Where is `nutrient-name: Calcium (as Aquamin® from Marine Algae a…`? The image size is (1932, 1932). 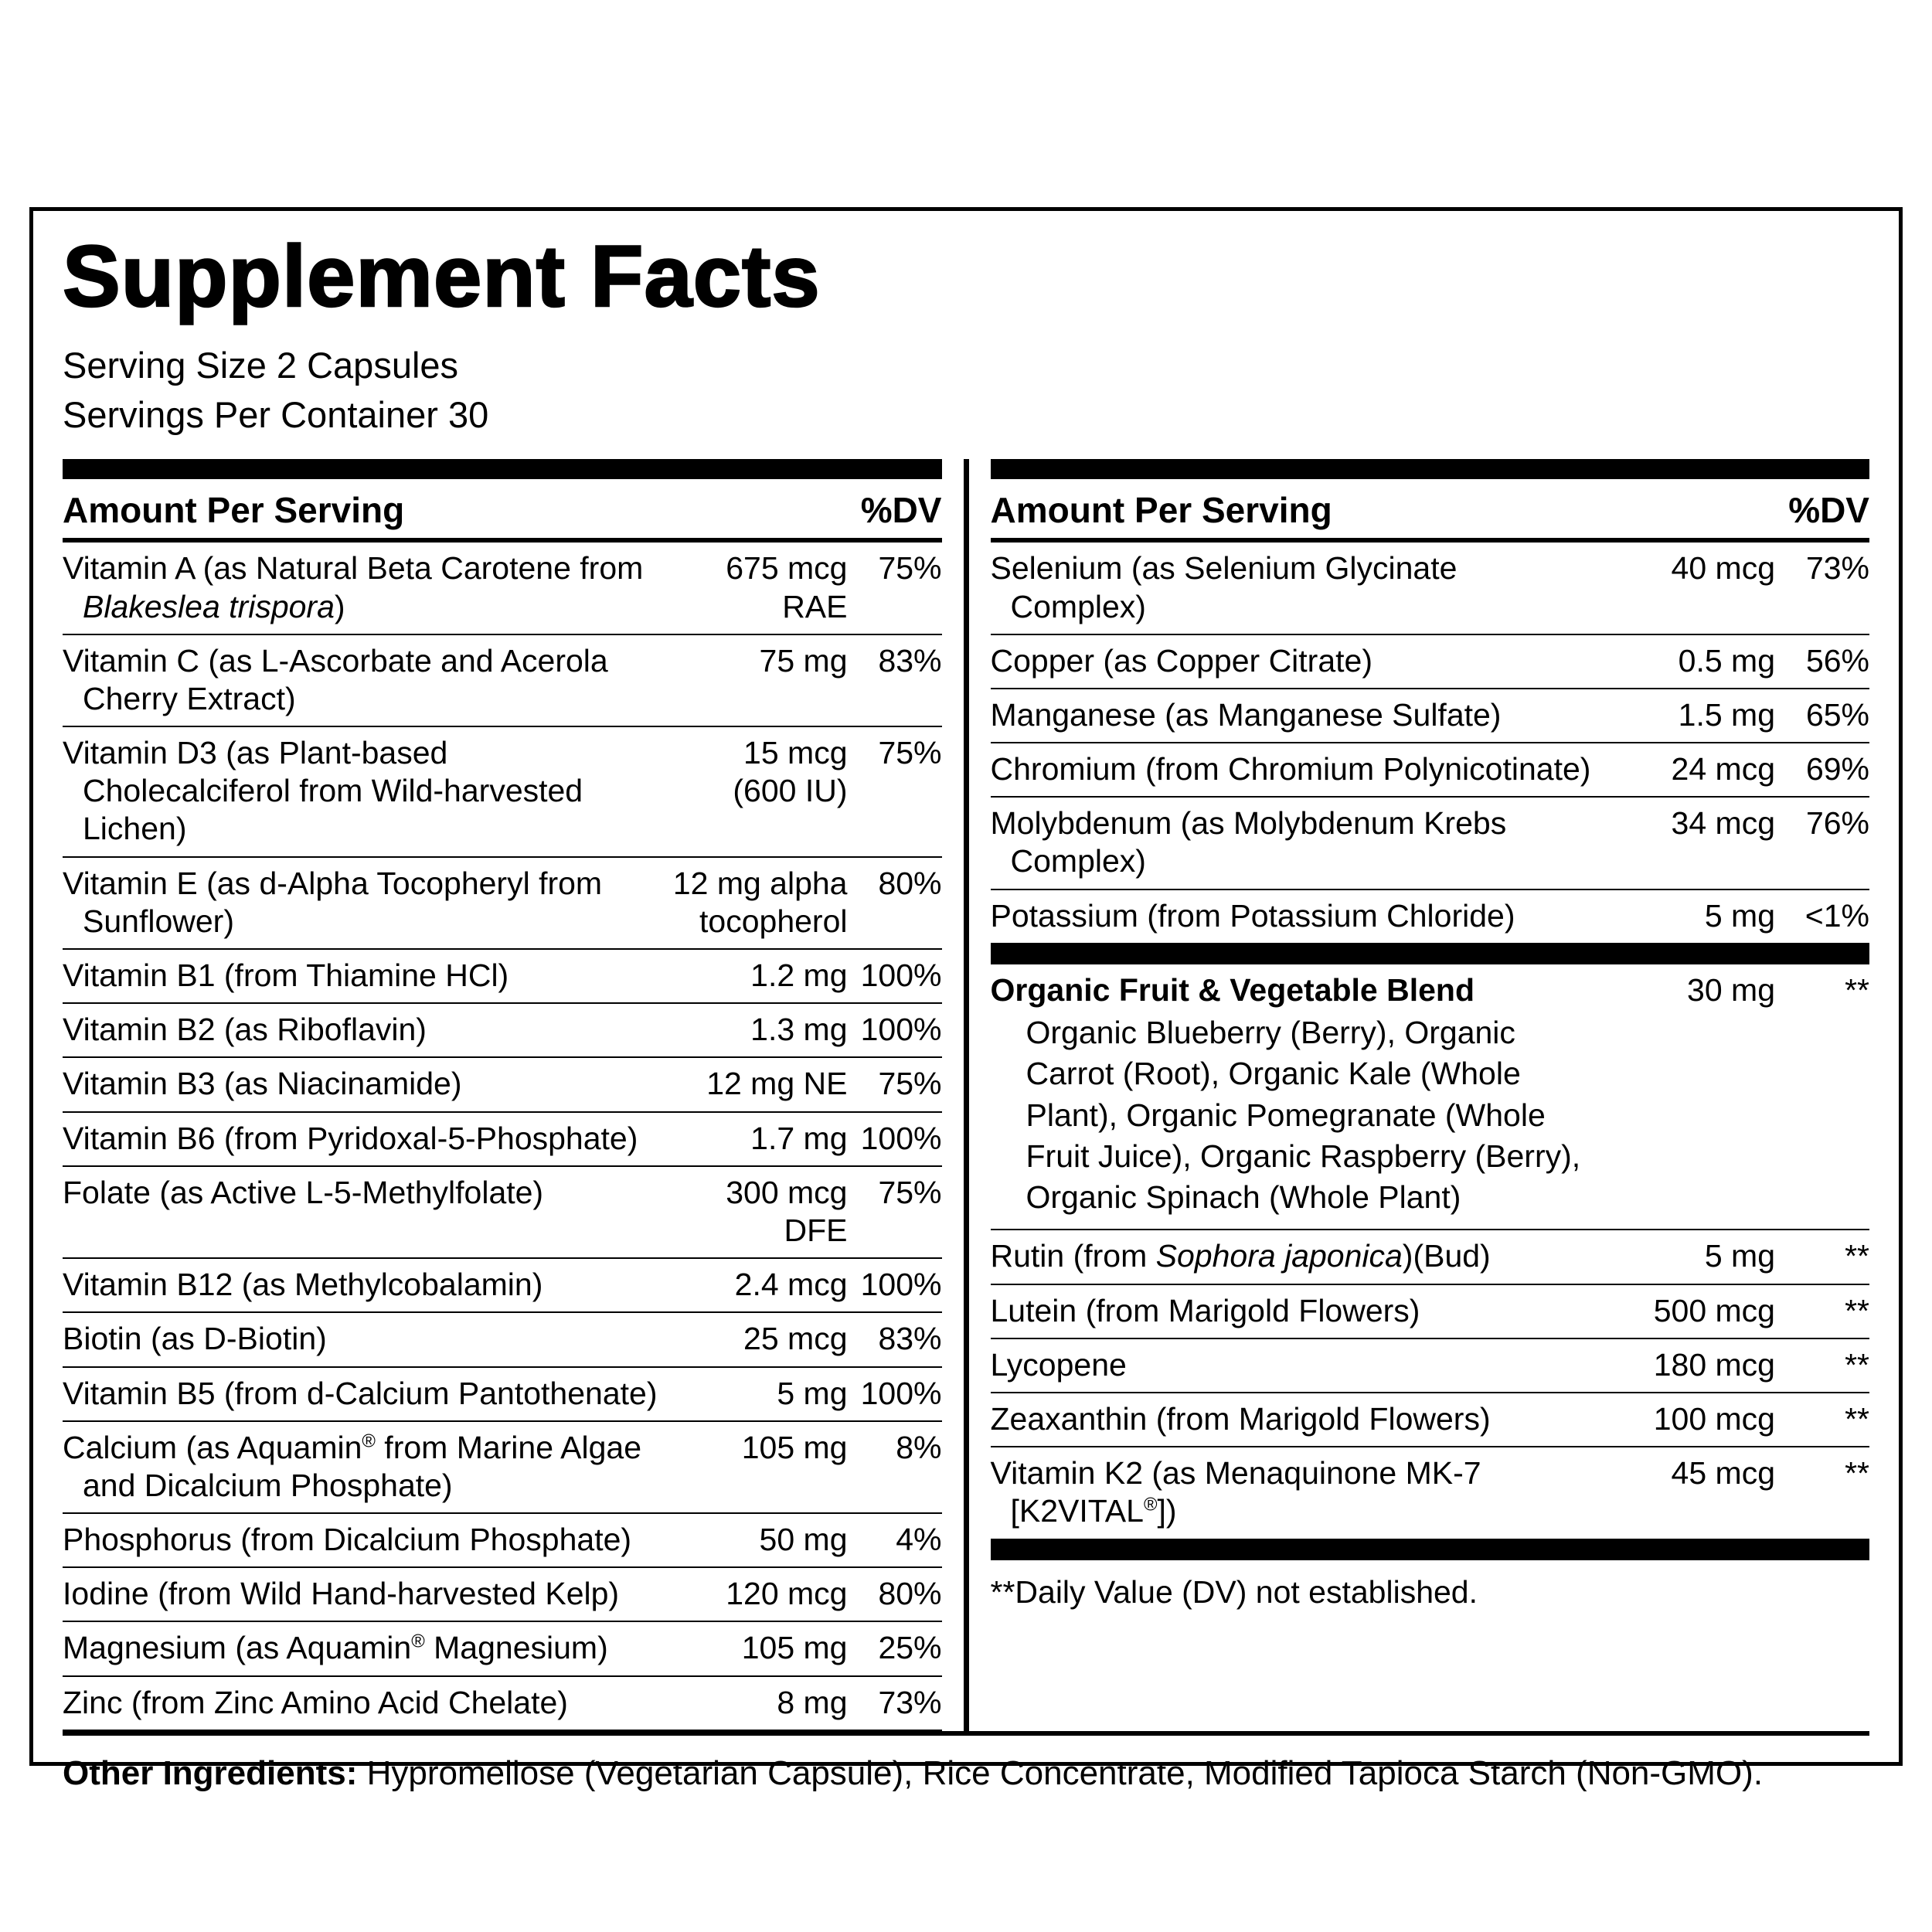
nutrient-name: Calcium (as Aquamin® from Marine Algae a… is located at coordinates (353, 1466).